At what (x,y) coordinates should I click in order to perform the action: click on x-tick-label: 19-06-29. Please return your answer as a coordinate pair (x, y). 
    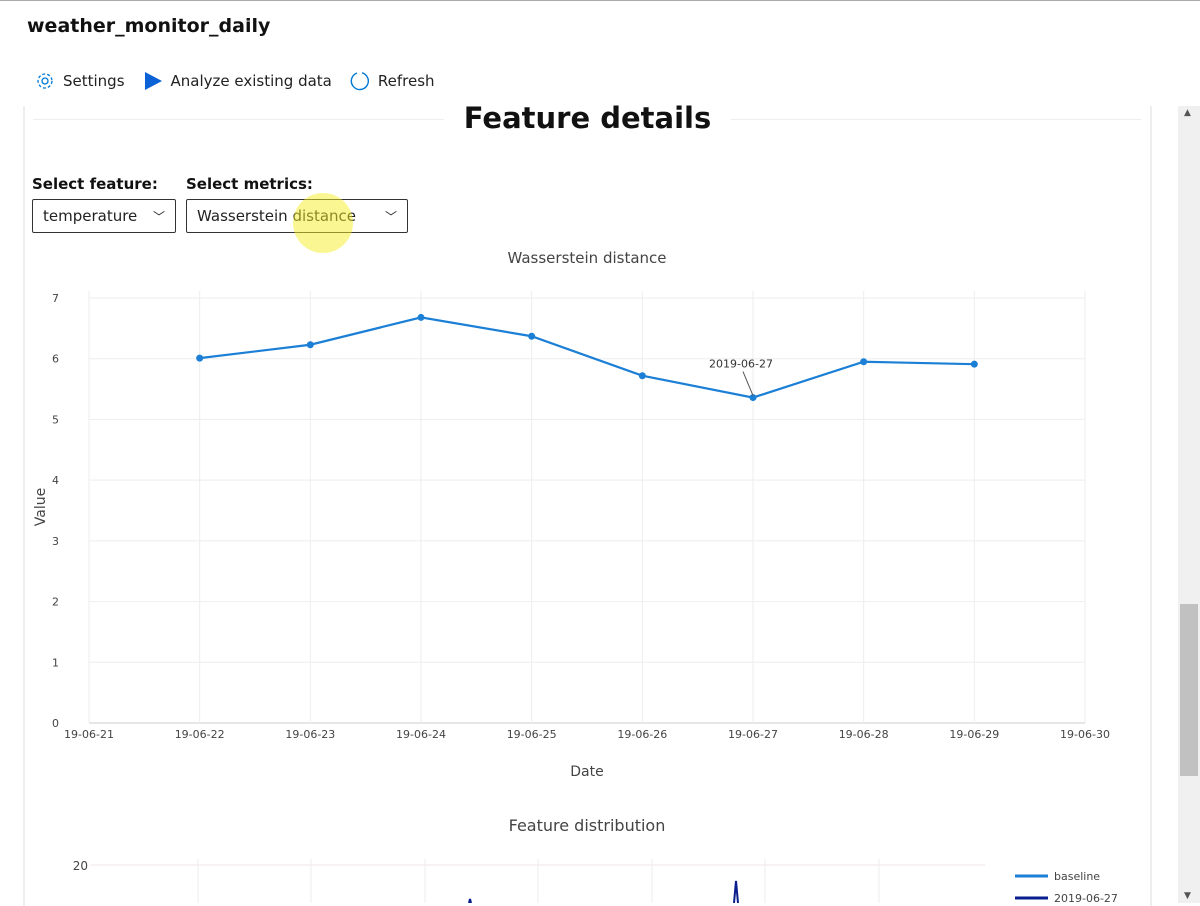
    Looking at the image, I should click on (974, 734).